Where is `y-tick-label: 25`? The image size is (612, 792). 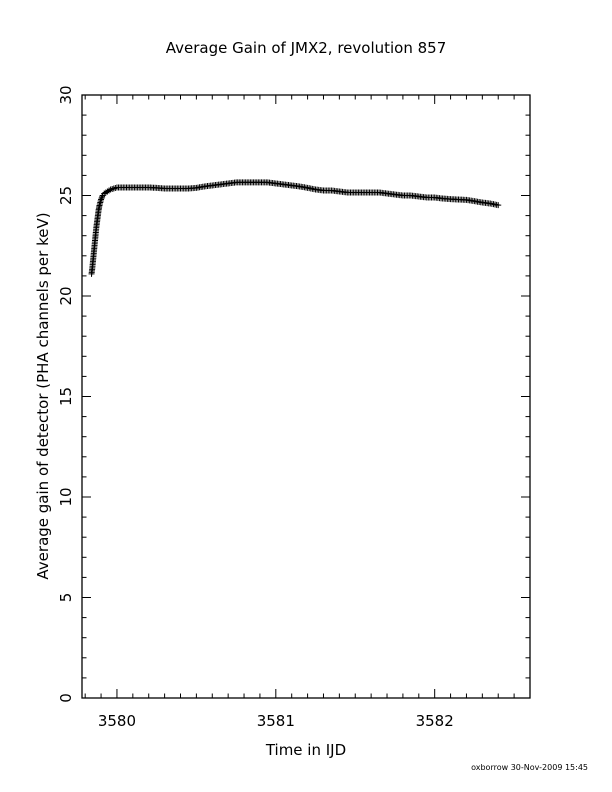 y-tick-label: 25 is located at coordinates (66, 195).